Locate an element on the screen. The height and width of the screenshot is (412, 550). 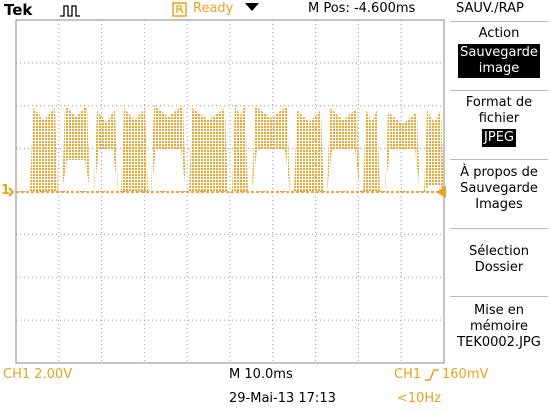
timebase: M 10.0ms is located at coordinates (261, 374).